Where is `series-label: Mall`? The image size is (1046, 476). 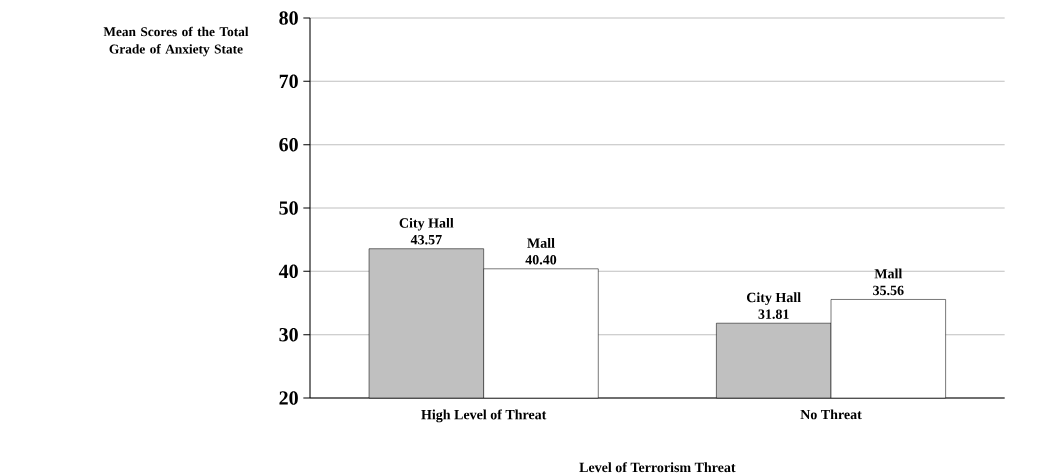 series-label: Mall is located at coordinates (888, 273).